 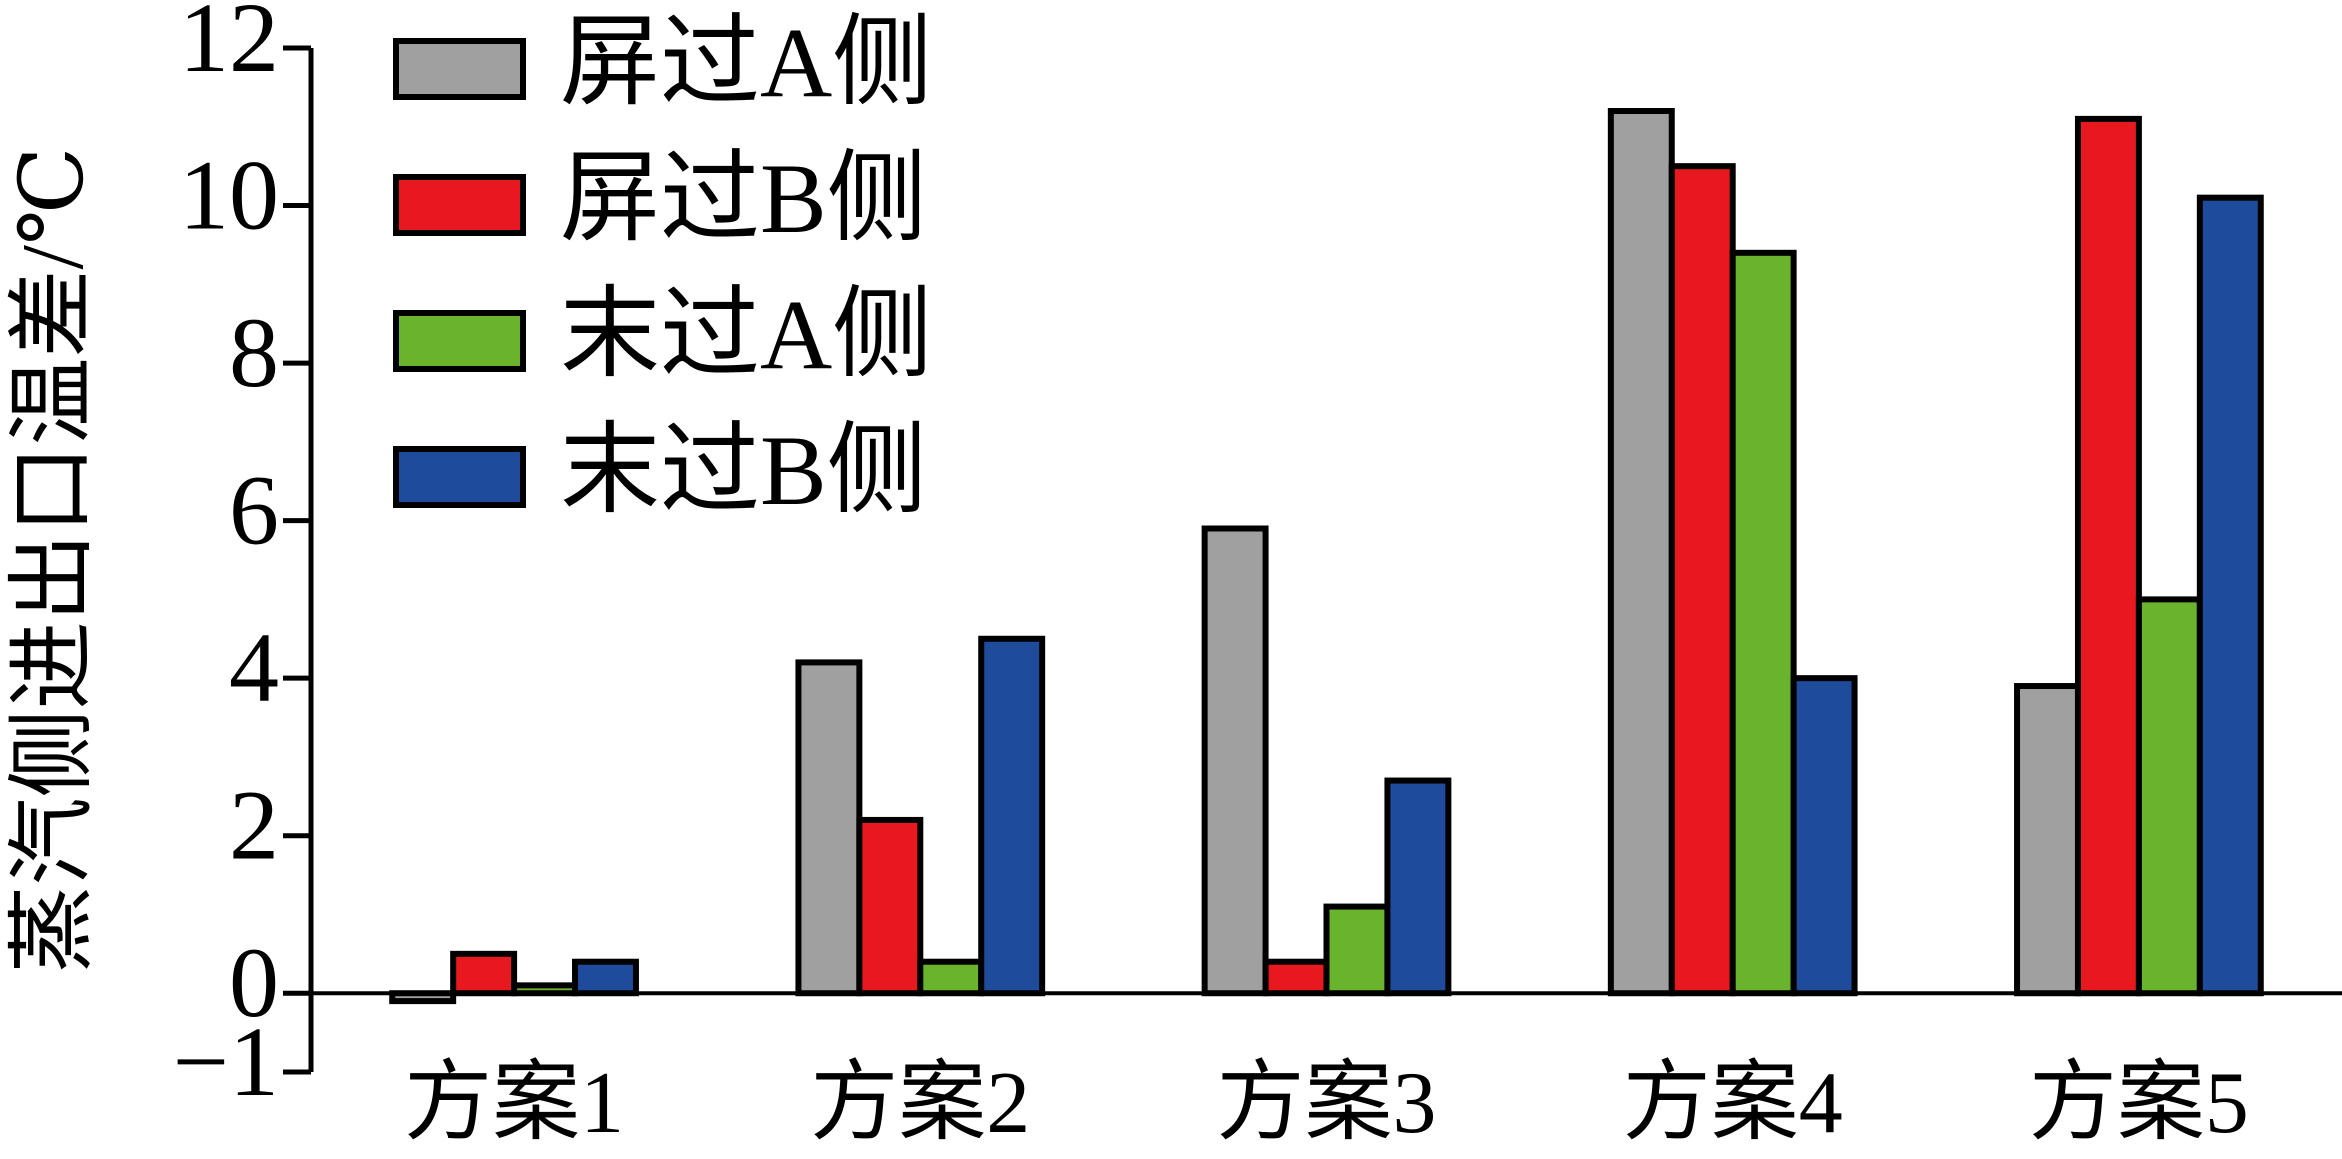 I want to click on y-tick-label: 12, so click(x=229, y=46).